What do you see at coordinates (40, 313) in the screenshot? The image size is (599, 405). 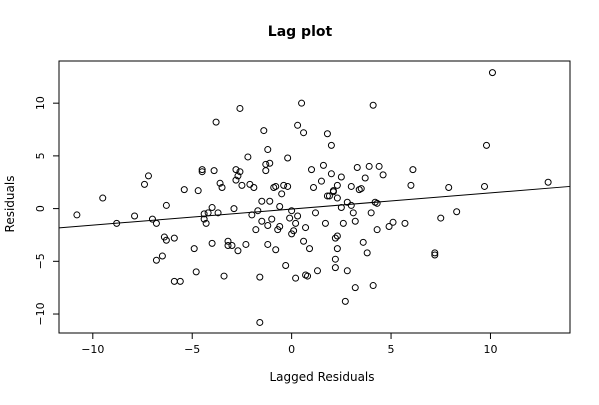 I see `y-tick-label: −10` at bounding box center [40, 313].